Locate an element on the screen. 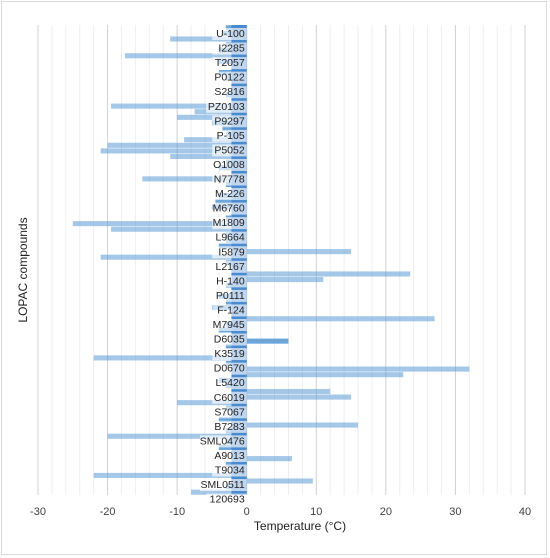 The height and width of the screenshot is (558, 550). category-label: D0670 is located at coordinates (229, 369).